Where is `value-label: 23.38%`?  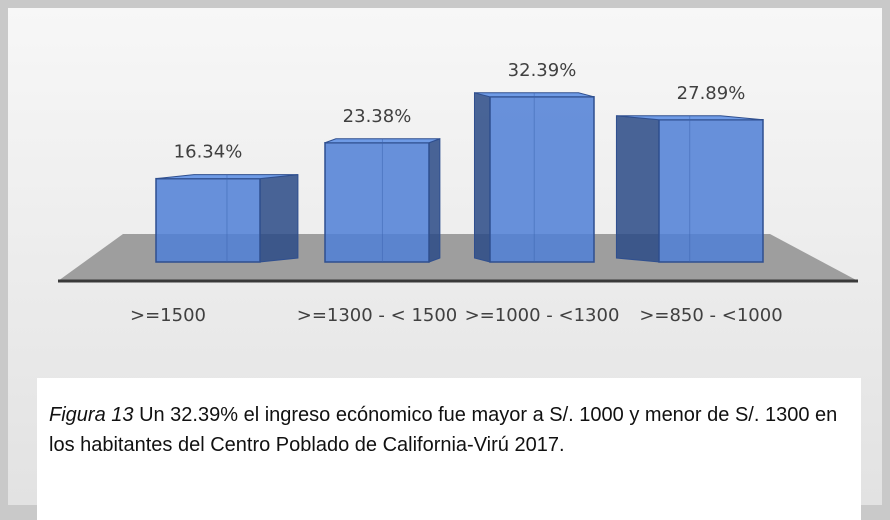
value-label: 23.38% is located at coordinates (377, 116).